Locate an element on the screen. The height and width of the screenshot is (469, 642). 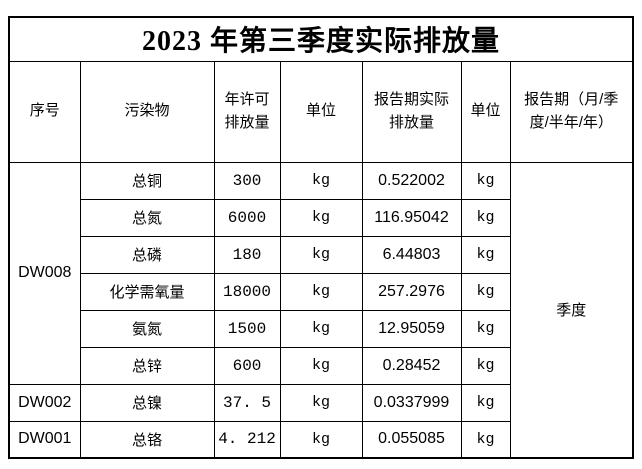
permitted-cell: 18000 is located at coordinates (247, 291).